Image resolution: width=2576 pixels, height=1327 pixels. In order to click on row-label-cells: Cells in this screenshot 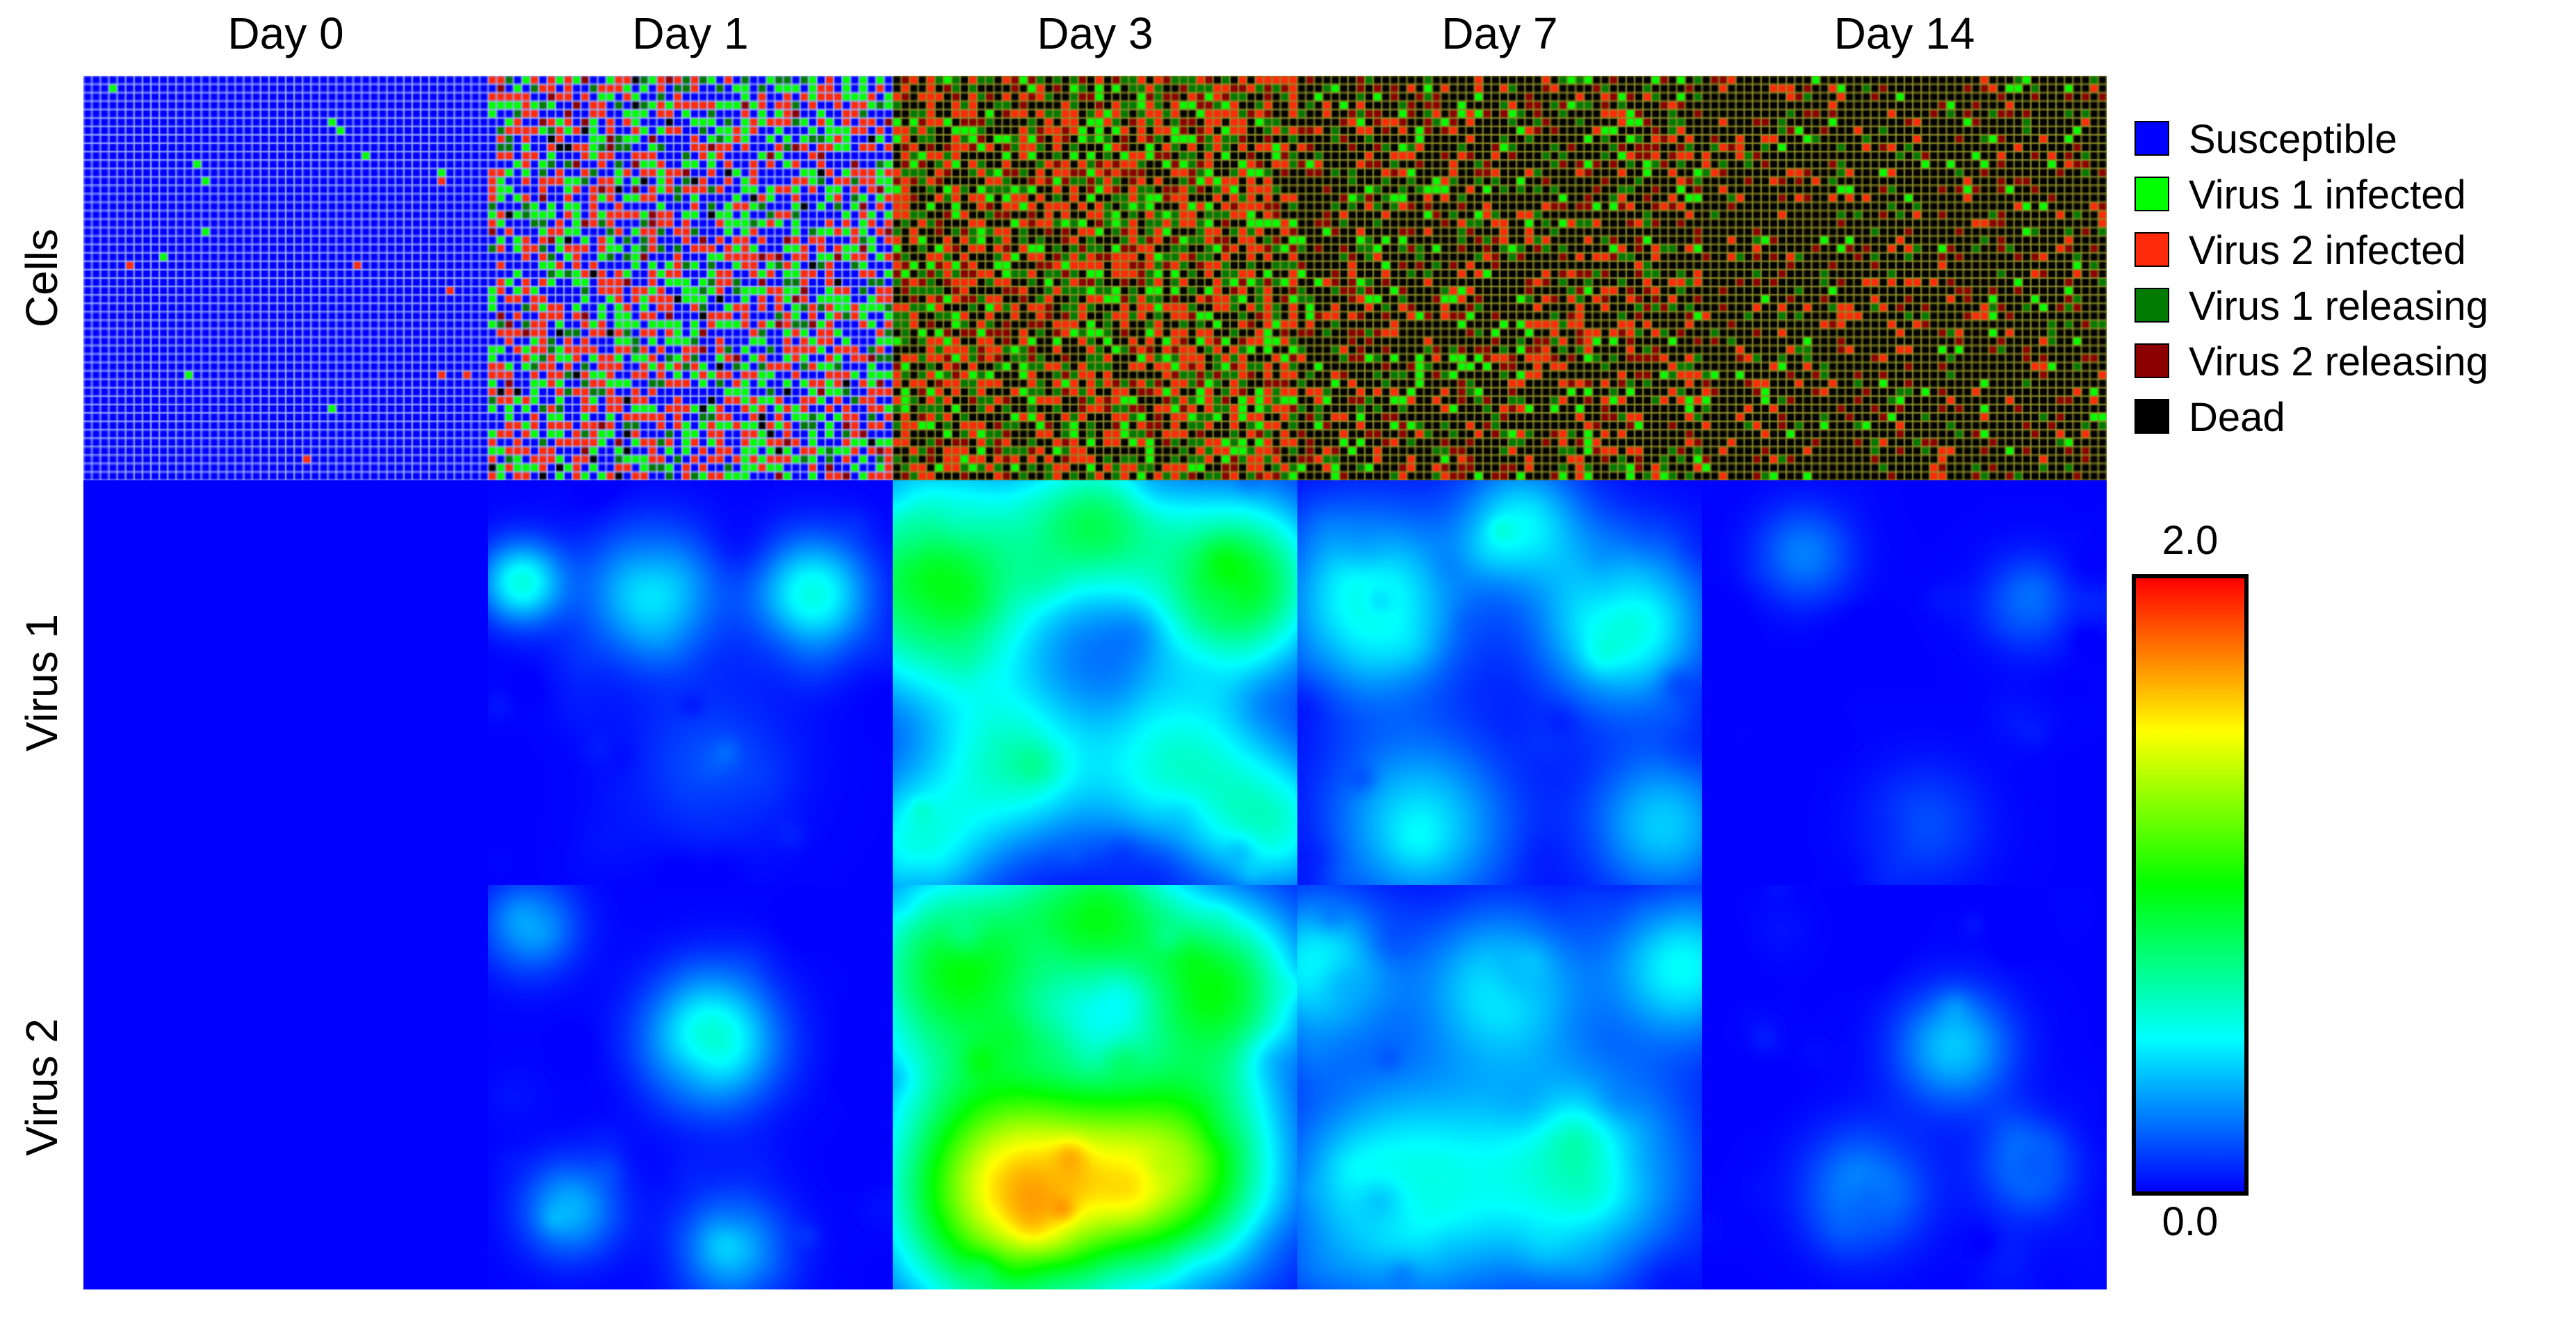, I will do `click(42, 278)`.